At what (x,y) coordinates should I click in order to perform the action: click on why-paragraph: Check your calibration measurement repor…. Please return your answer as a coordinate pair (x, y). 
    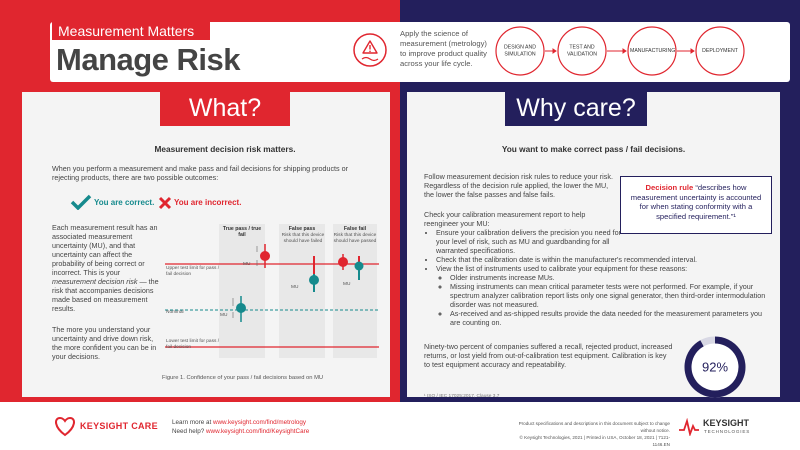
    Looking at the image, I should click on (505, 219).